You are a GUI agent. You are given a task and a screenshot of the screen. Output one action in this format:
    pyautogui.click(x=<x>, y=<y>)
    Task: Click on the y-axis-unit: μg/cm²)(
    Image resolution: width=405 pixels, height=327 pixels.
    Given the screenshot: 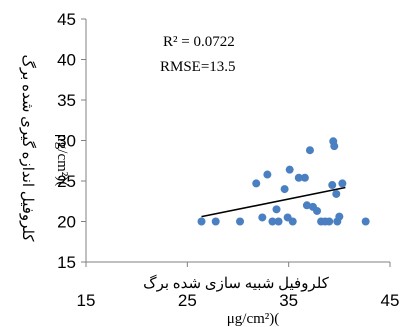 What is the action you would take?
    pyautogui.click(x=62, y=160)
    